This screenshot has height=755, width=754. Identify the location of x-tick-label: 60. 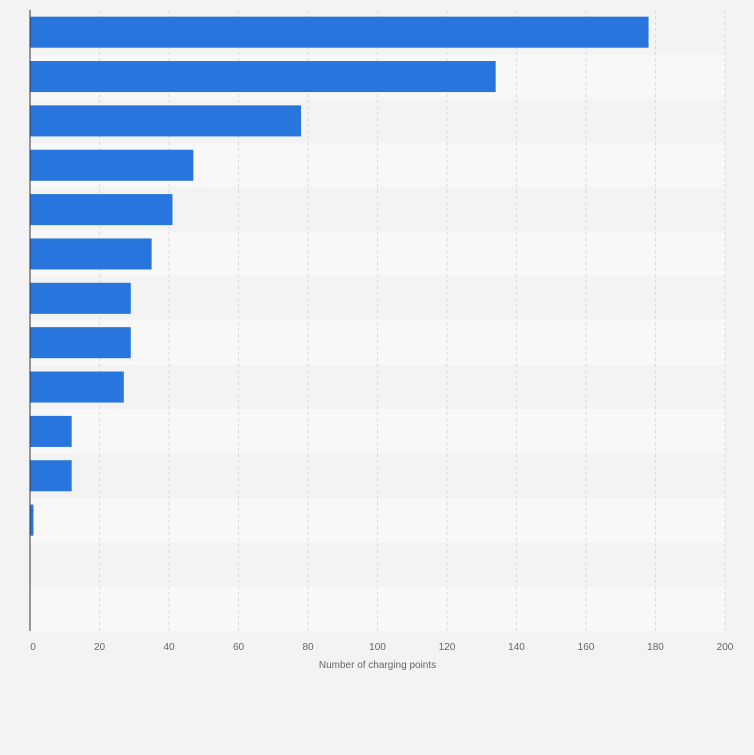
(239, 647).